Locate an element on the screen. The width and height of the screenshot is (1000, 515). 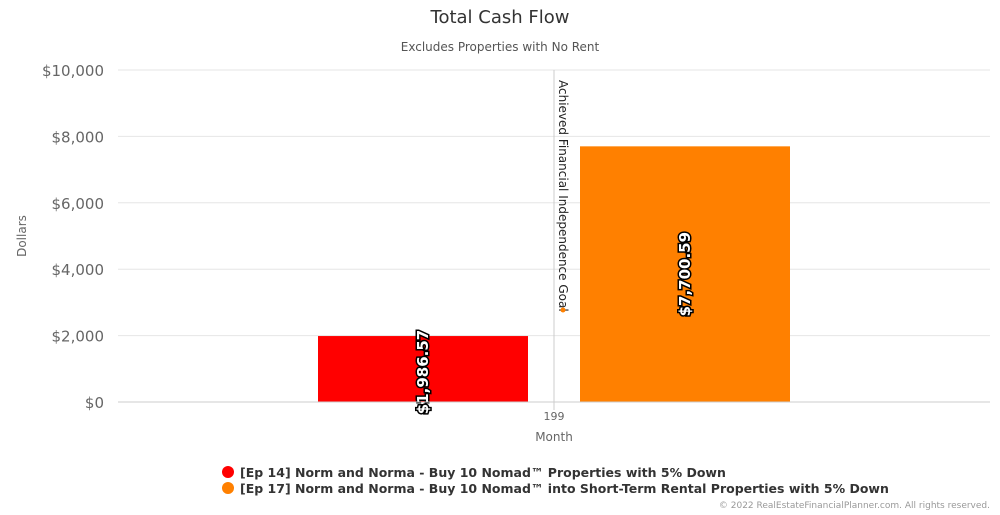
annotation-label: Achieved Financial Independence Goal is located at coordinates (563, 196).